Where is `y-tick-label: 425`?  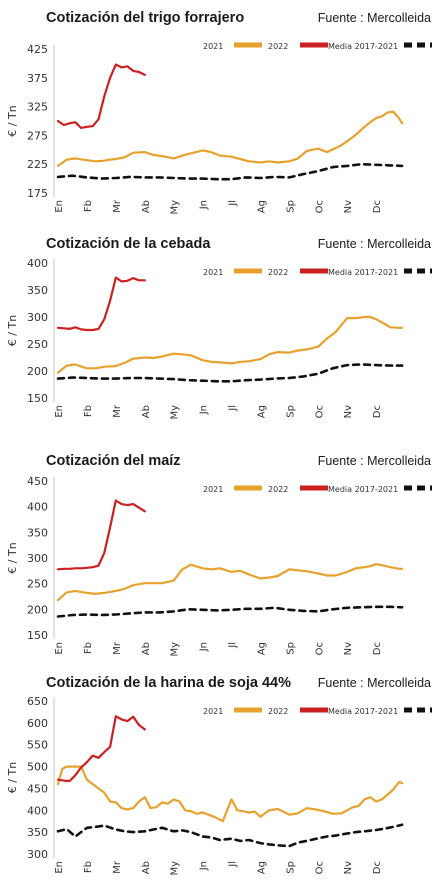
y-tick-label: 425 is located at coordinates (37, 49).